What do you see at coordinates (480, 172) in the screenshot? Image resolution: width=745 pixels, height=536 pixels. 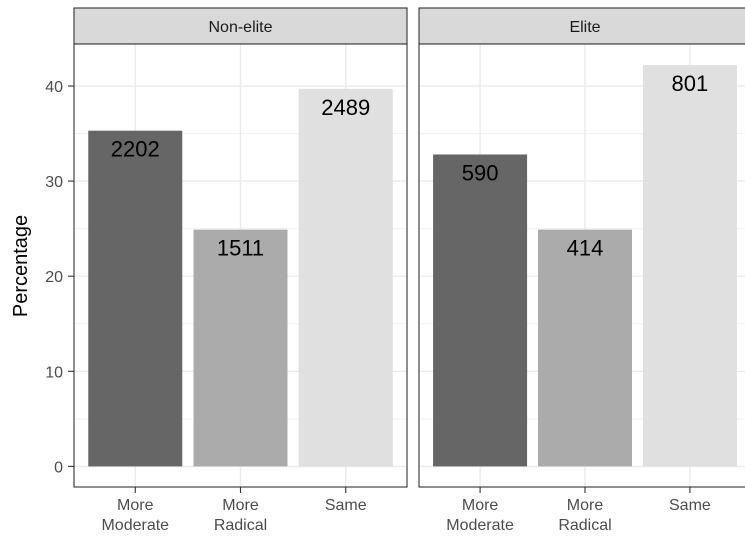 I see `bar-value-label: 590` at bounding box center [480, 172].